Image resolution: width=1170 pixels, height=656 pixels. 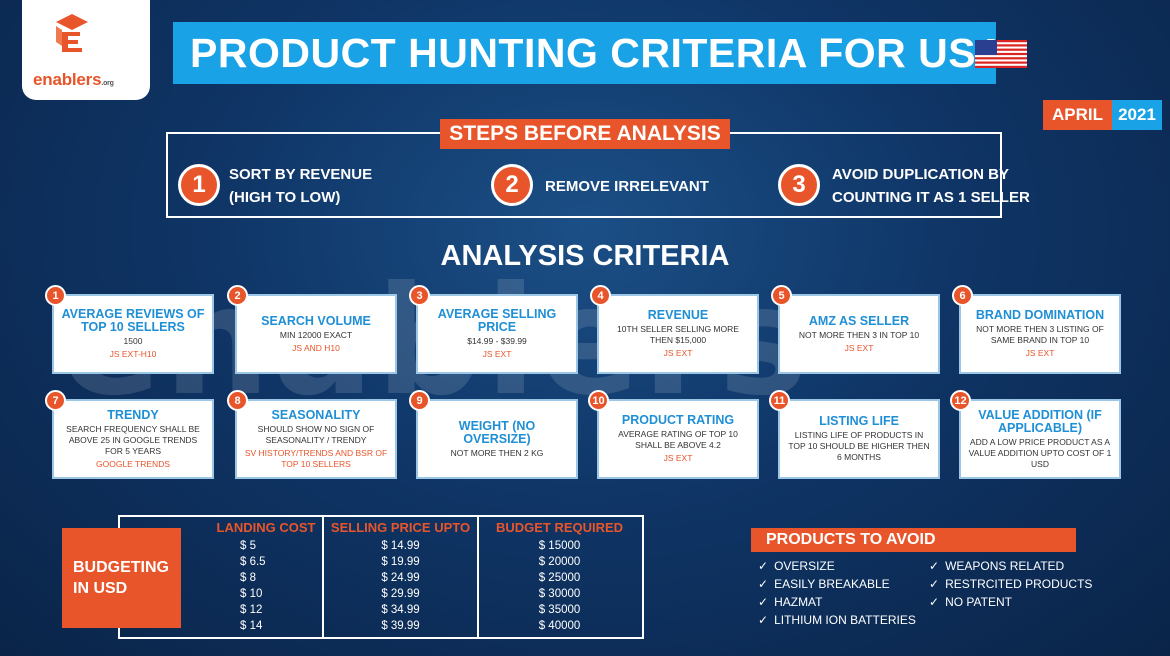 What do you see at coordinates (799, 185) in the screenshot?
I see `step-3-number: 3` at bounding box center [799, 185].